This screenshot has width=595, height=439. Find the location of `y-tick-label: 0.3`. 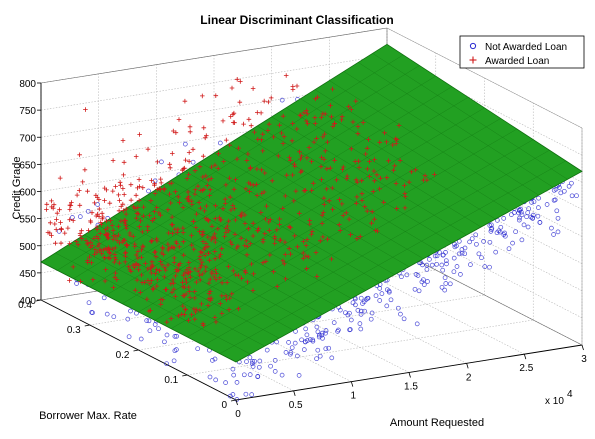

y-tick-label: 0.3 is located at coordinates (74, 330).